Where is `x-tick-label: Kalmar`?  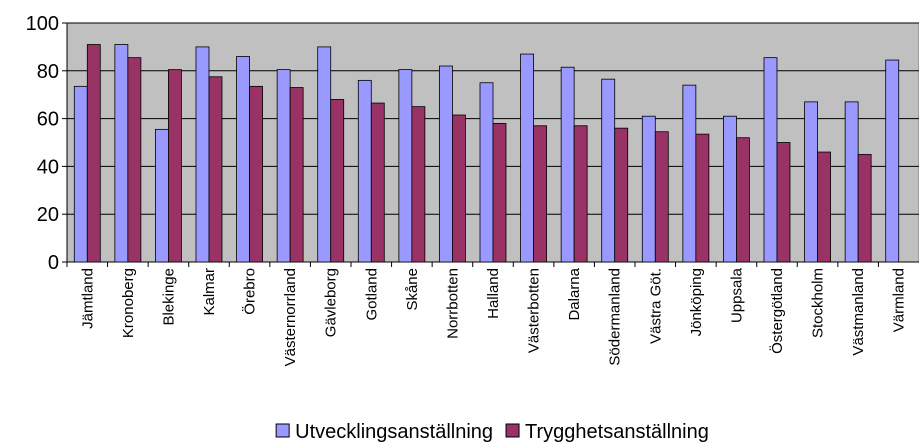 x-tick-label: Kalmar is located at coordinates (209, 292).